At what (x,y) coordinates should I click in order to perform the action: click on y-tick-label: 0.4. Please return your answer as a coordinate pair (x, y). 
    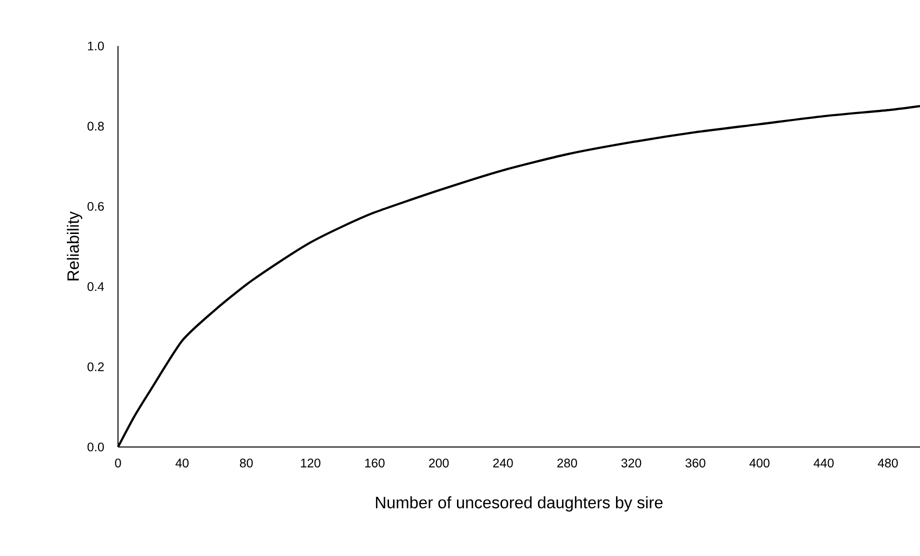
    Looking at the image, I should click on (96, 286).